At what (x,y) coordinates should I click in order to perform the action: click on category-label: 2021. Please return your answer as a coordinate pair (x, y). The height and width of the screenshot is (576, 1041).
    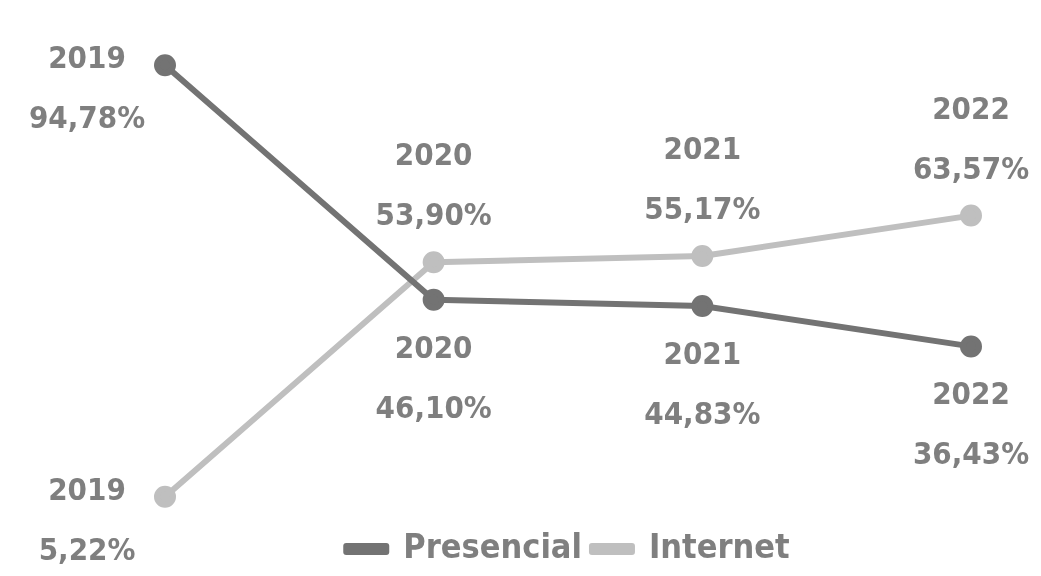
    Looking at the image, I should click on (702, 148).